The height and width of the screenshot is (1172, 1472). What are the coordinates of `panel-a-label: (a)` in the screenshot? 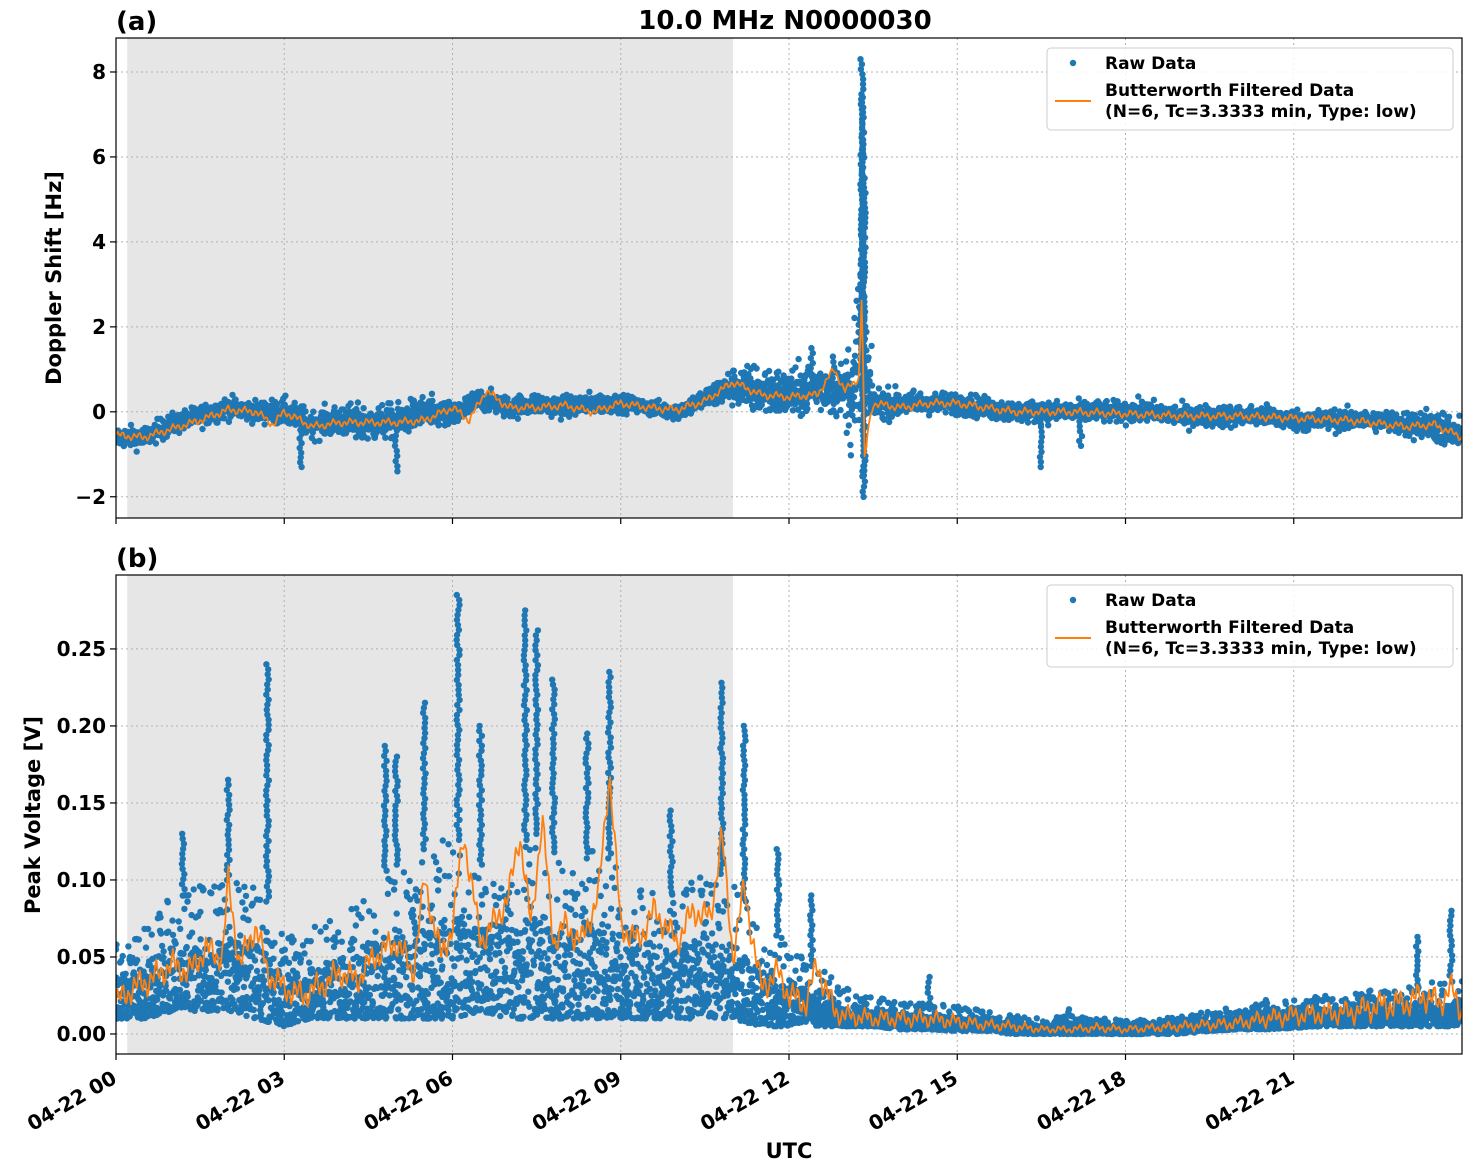 It's located at (136, 22).